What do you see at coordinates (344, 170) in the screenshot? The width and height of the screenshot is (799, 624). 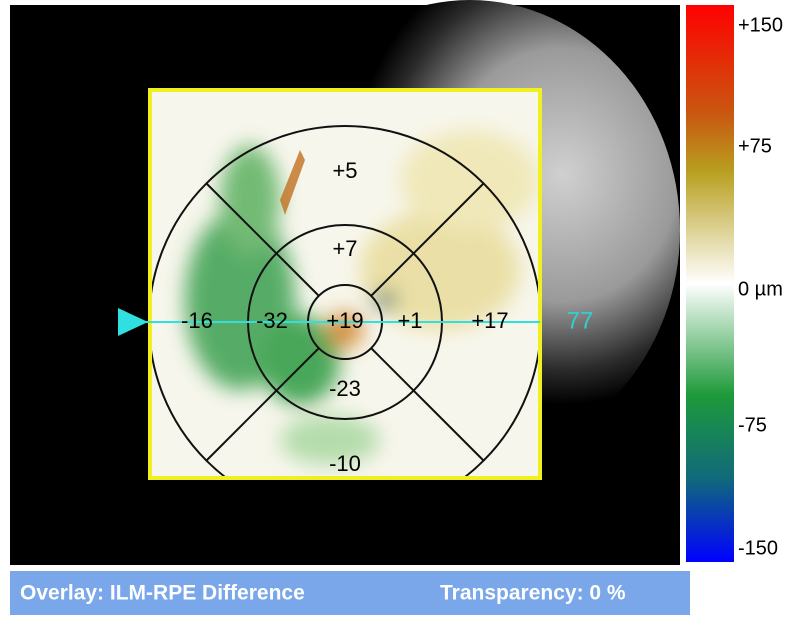 I see `sector-value: +5` at bounding box center [344, 170].